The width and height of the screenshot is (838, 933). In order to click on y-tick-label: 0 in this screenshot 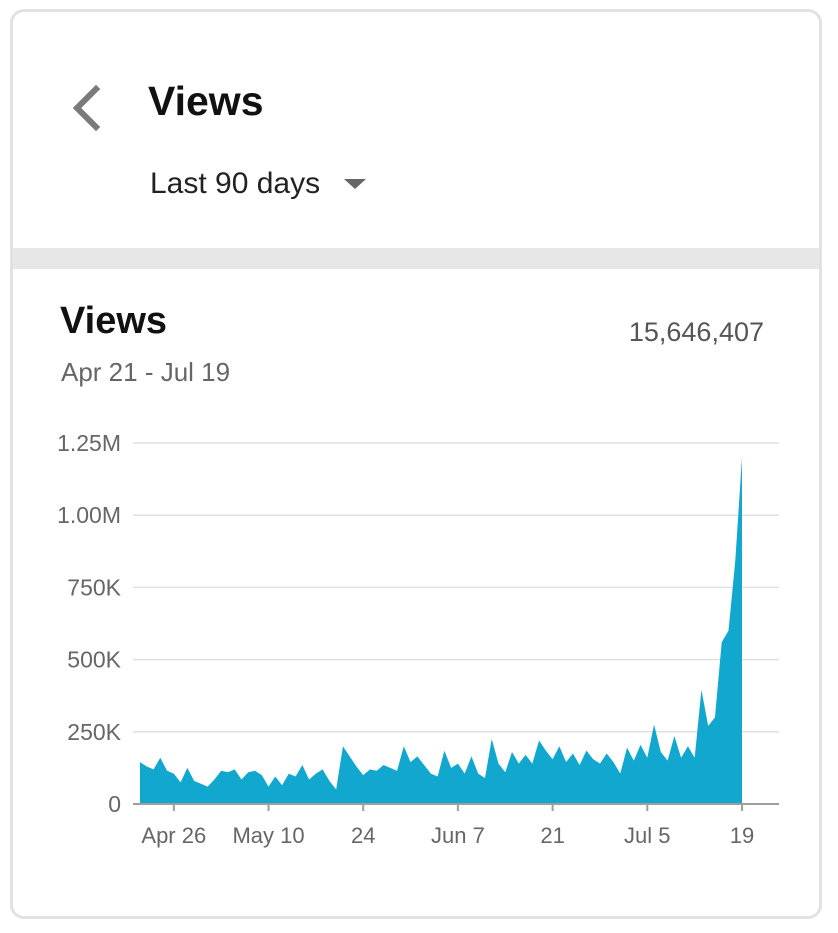, I will do `click(114, 804)`.